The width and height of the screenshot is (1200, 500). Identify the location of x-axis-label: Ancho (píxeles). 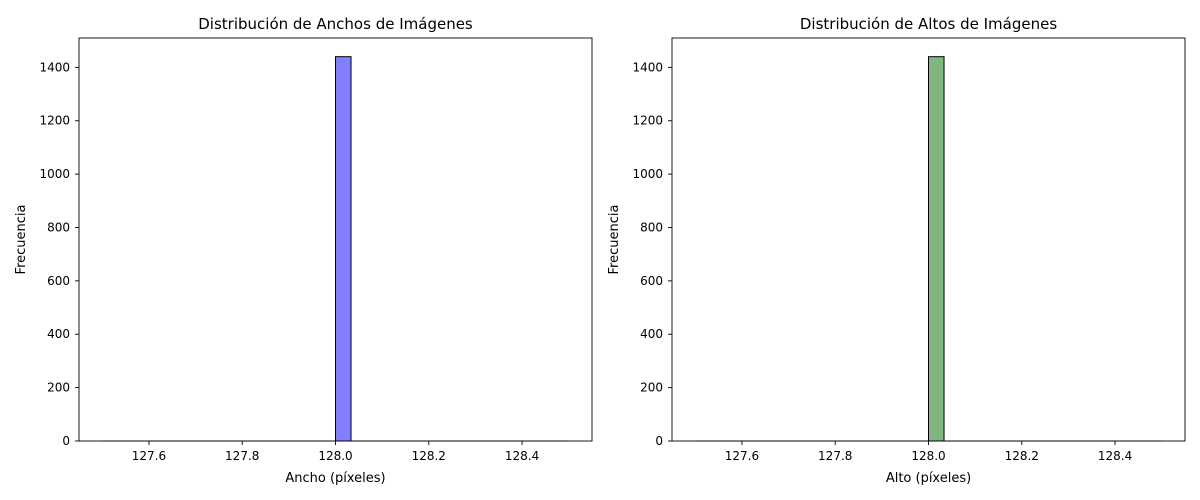
(335, 478).